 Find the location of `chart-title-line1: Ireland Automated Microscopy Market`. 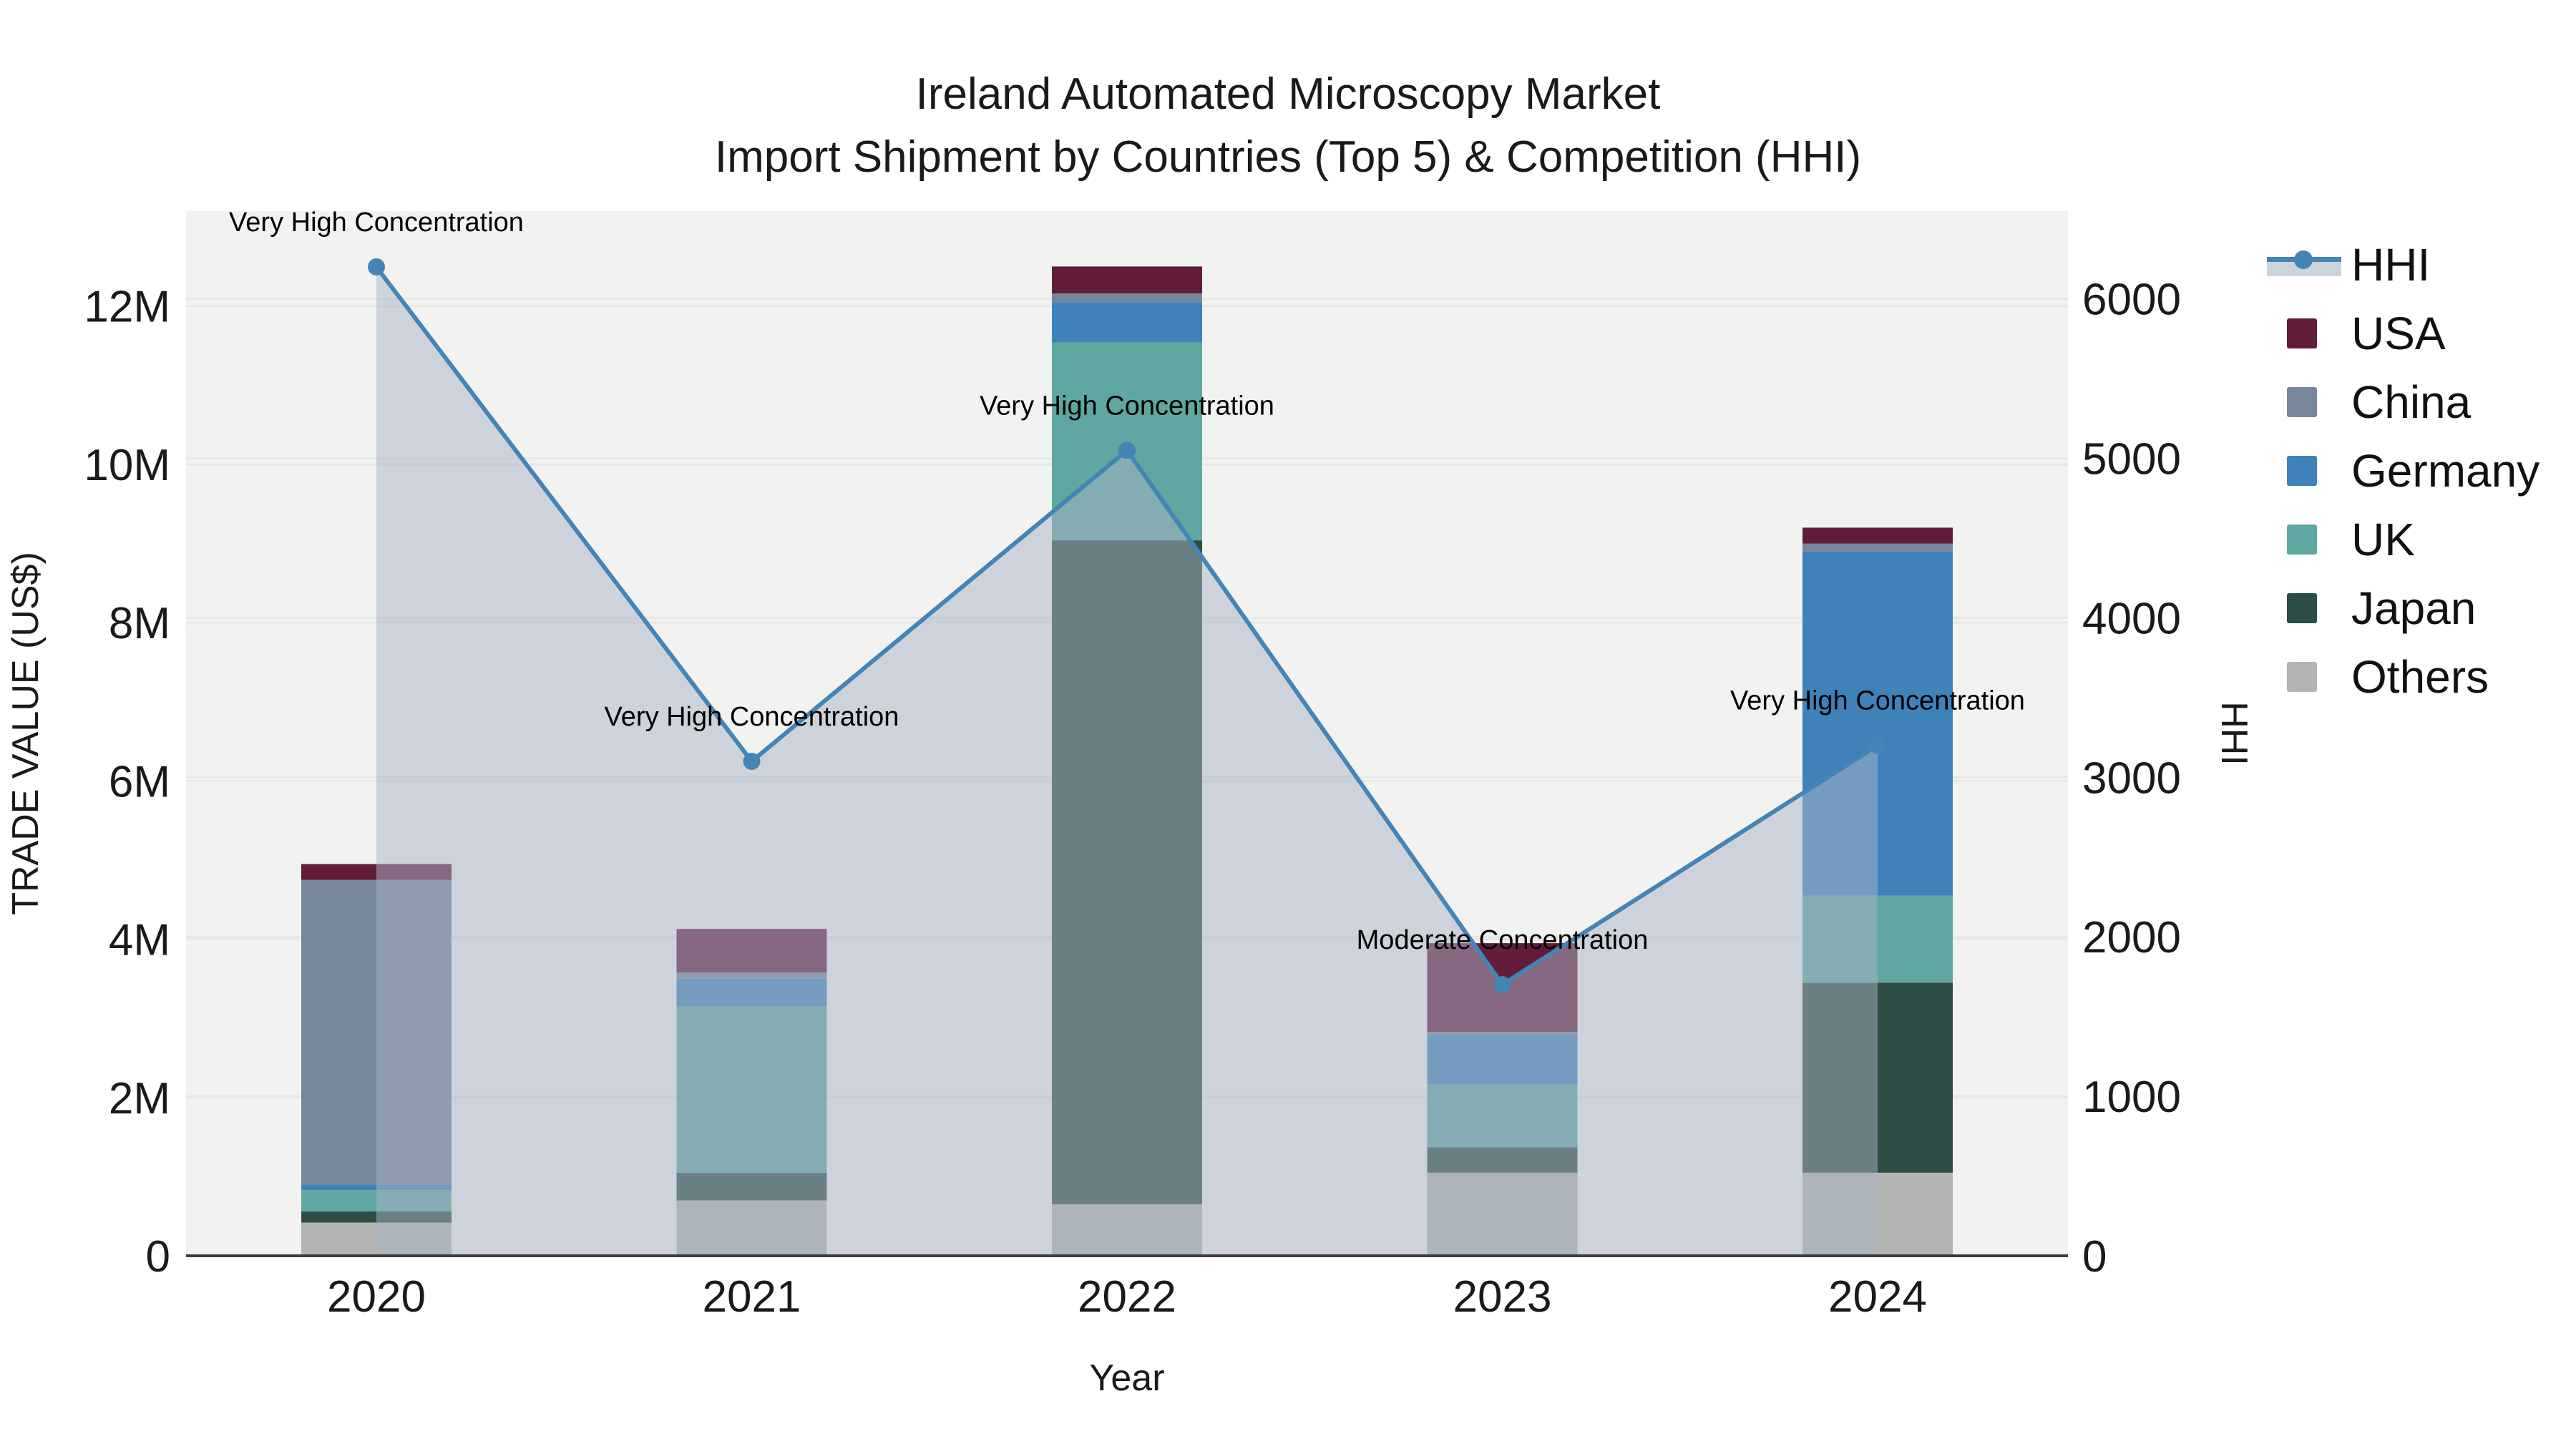

chart-title-line1: Ireland Automated Microscopy Market is located at coordinates (1288, 94).